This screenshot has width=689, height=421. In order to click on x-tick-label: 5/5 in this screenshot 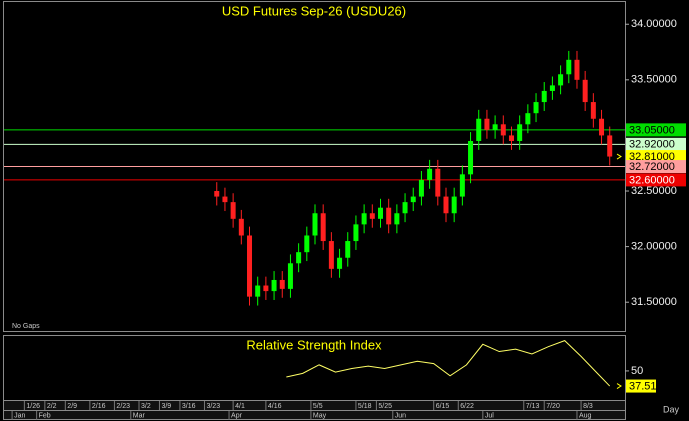, I will do `click(318, 406)`.